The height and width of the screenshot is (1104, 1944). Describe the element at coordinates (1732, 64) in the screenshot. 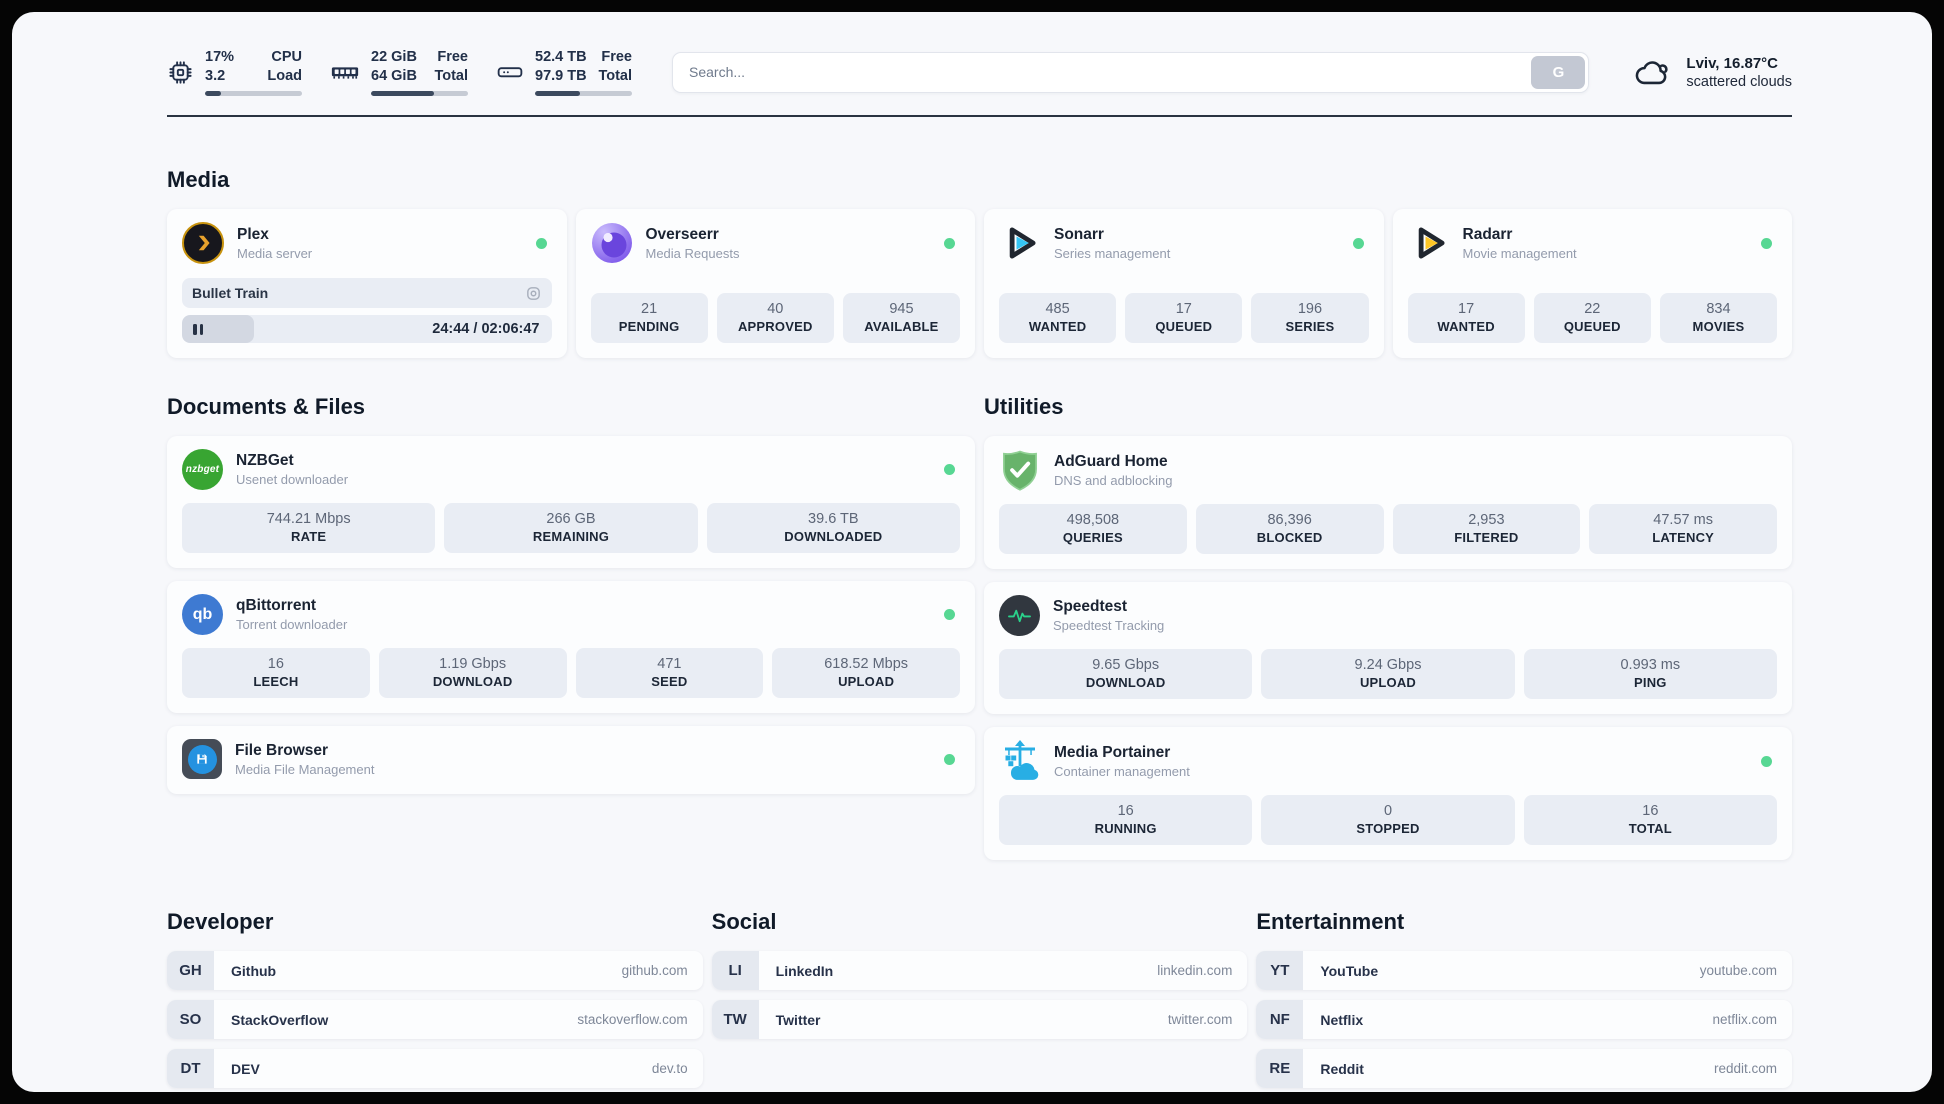

I see `weather-location-temp: Lviv, 16.87°C` at that location.